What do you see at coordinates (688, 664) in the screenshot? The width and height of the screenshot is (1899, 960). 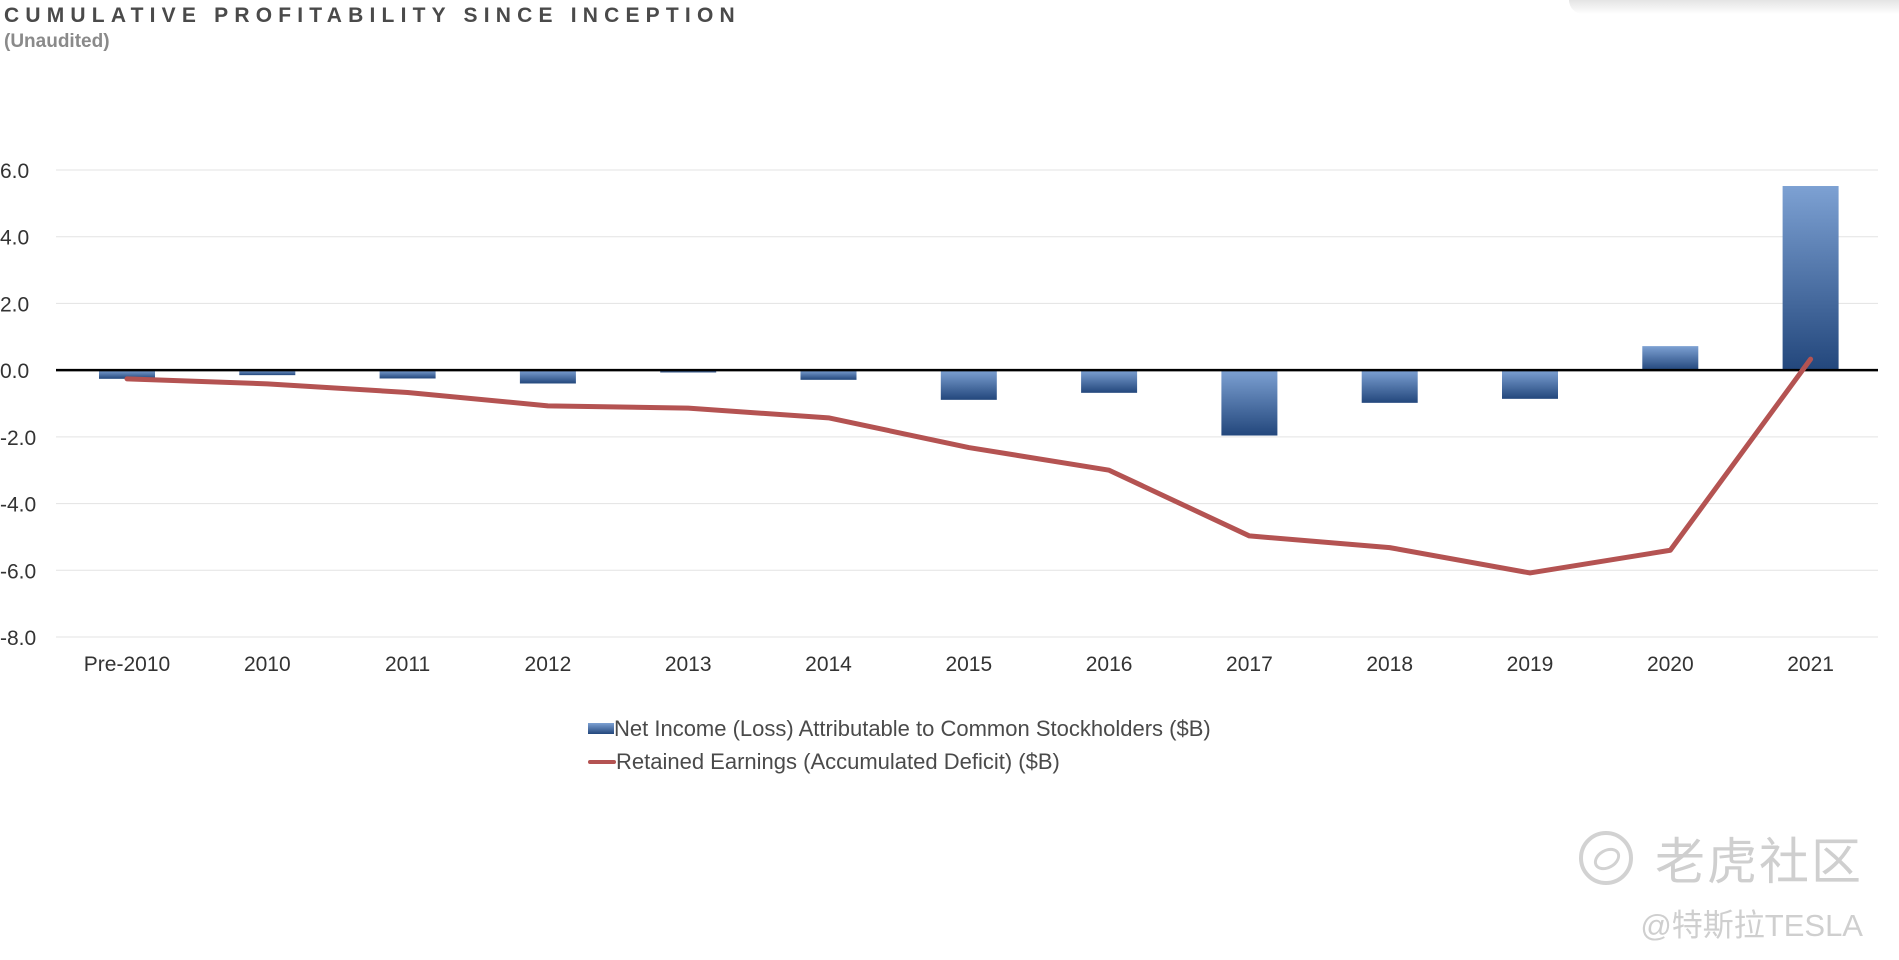 I see `x-category-label: 2013` at bounding box center [688, 664].